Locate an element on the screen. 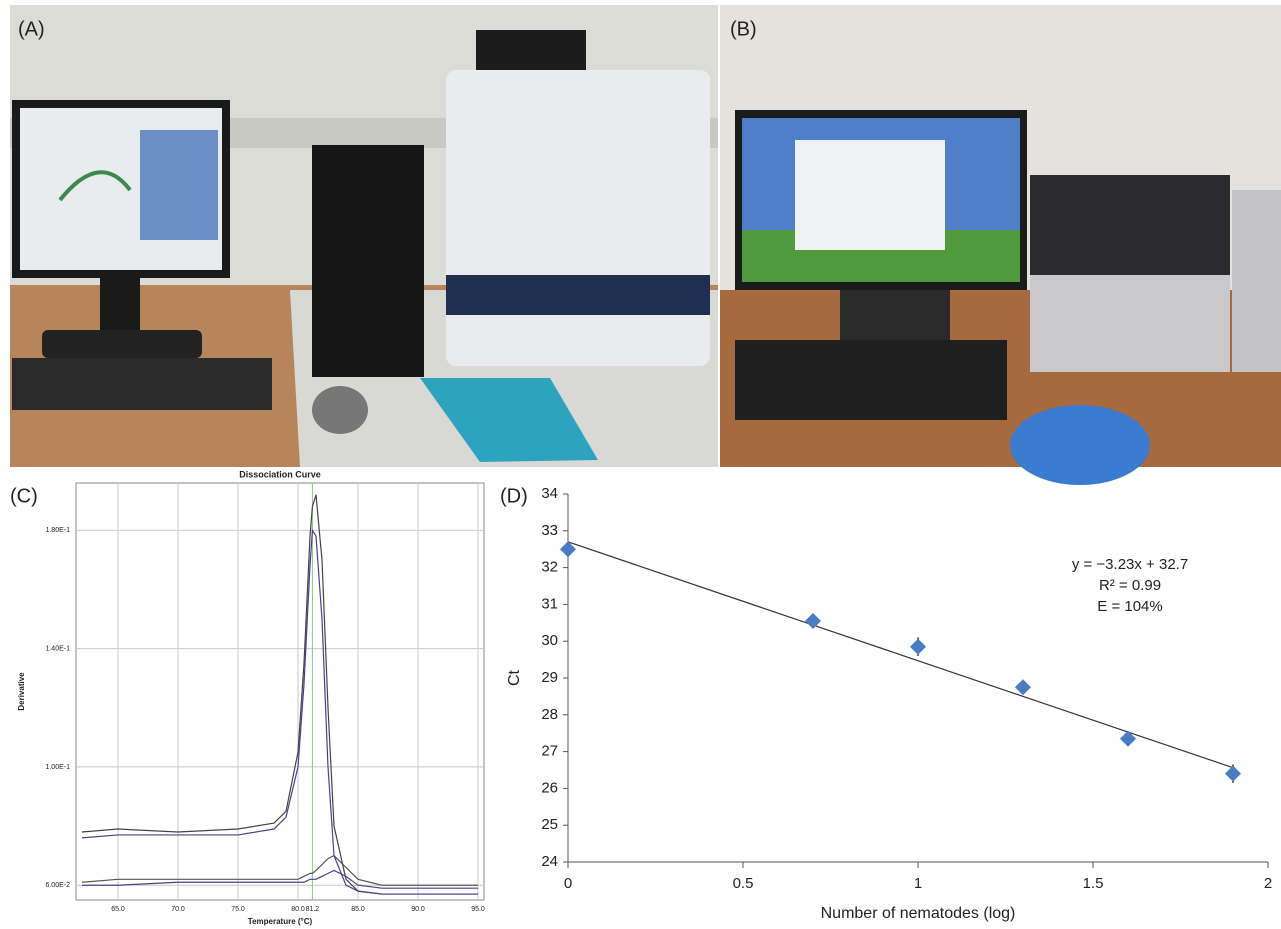  y-tick-label: 1.80E-1 is located at coordinates (57, 530).